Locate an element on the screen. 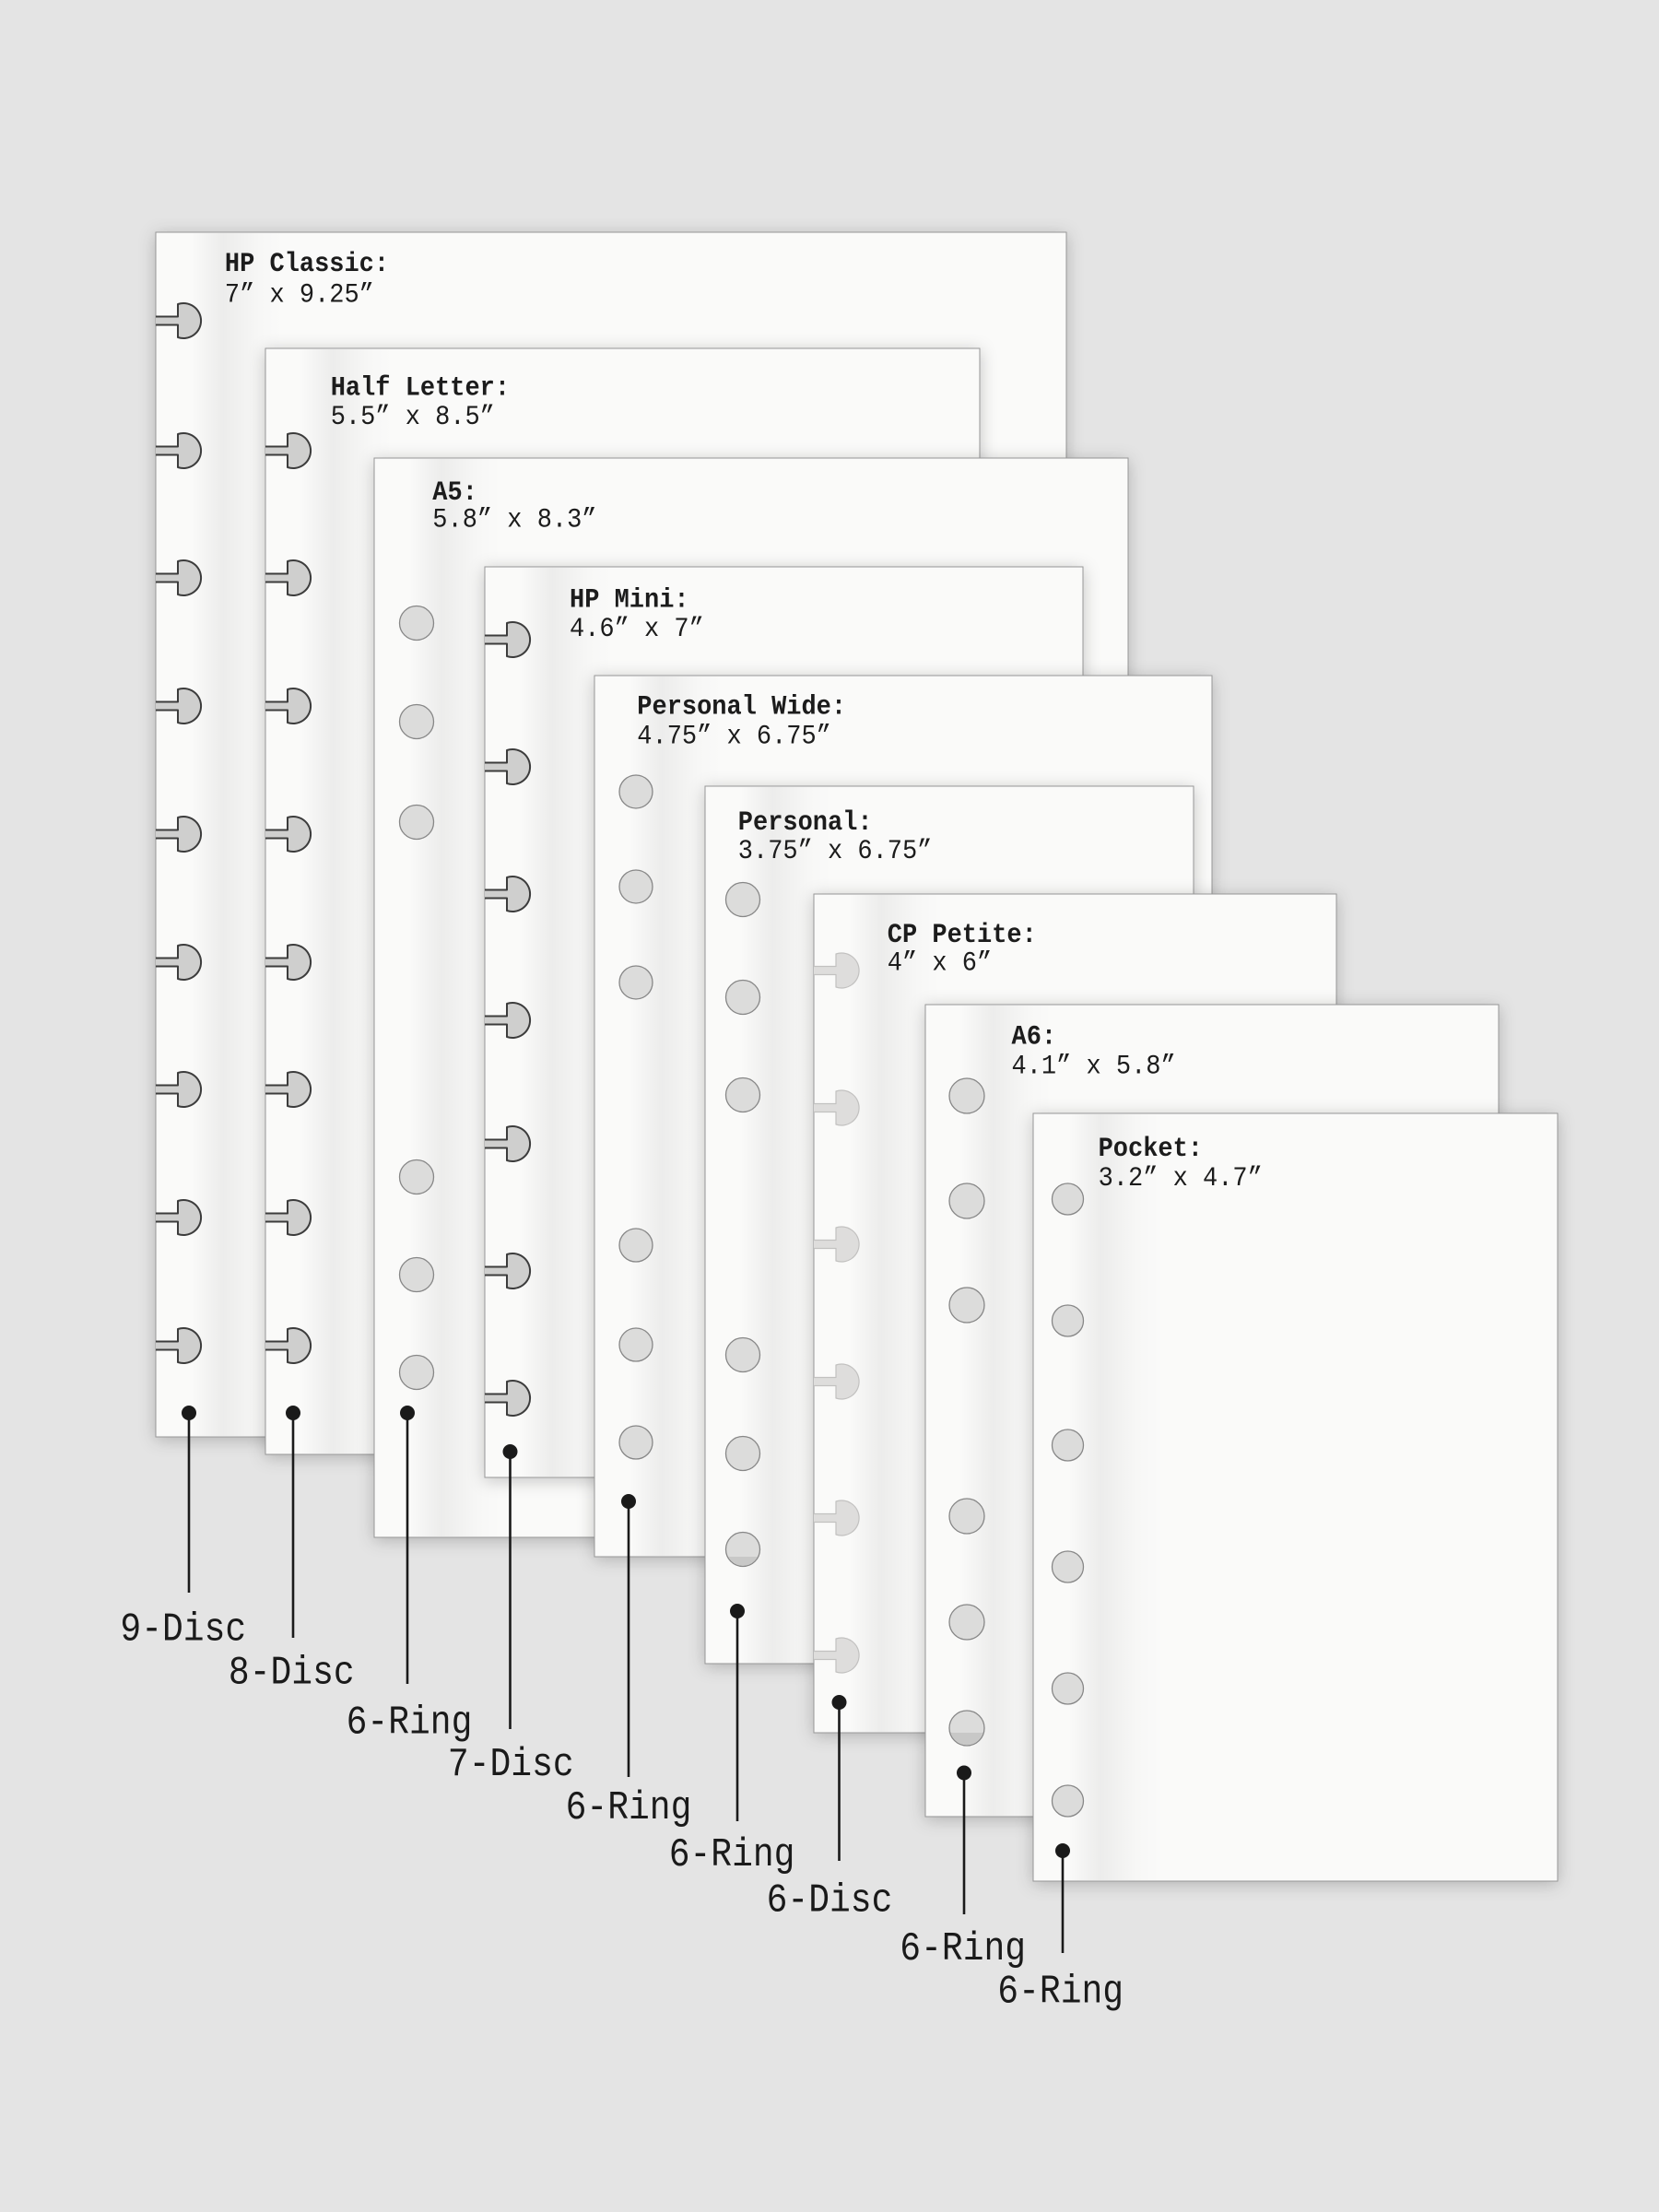 The width and height of the screenshot is (1659, 2212). svg-text: 3.2” x 4.7” is located at coordinates (1181, 1178).